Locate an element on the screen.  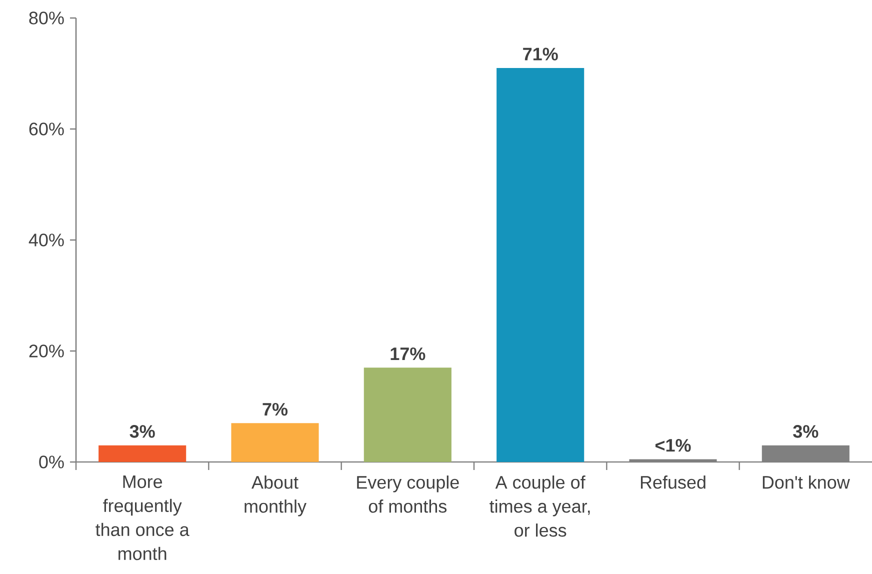
x-tick-label: About monthly is located at coordinates (275, 496).